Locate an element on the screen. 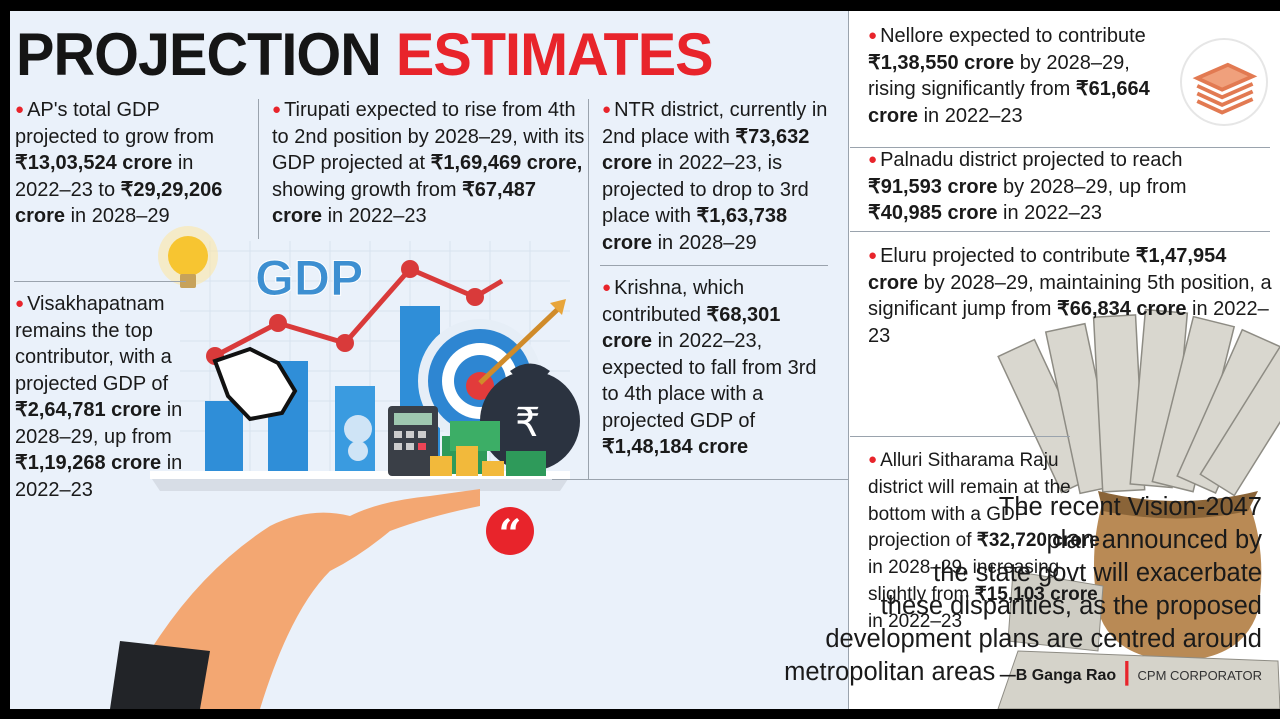 The image size is (1280, 719). quote-author-role: CPM CORPORATOR is located at coordinates (1199, 675).